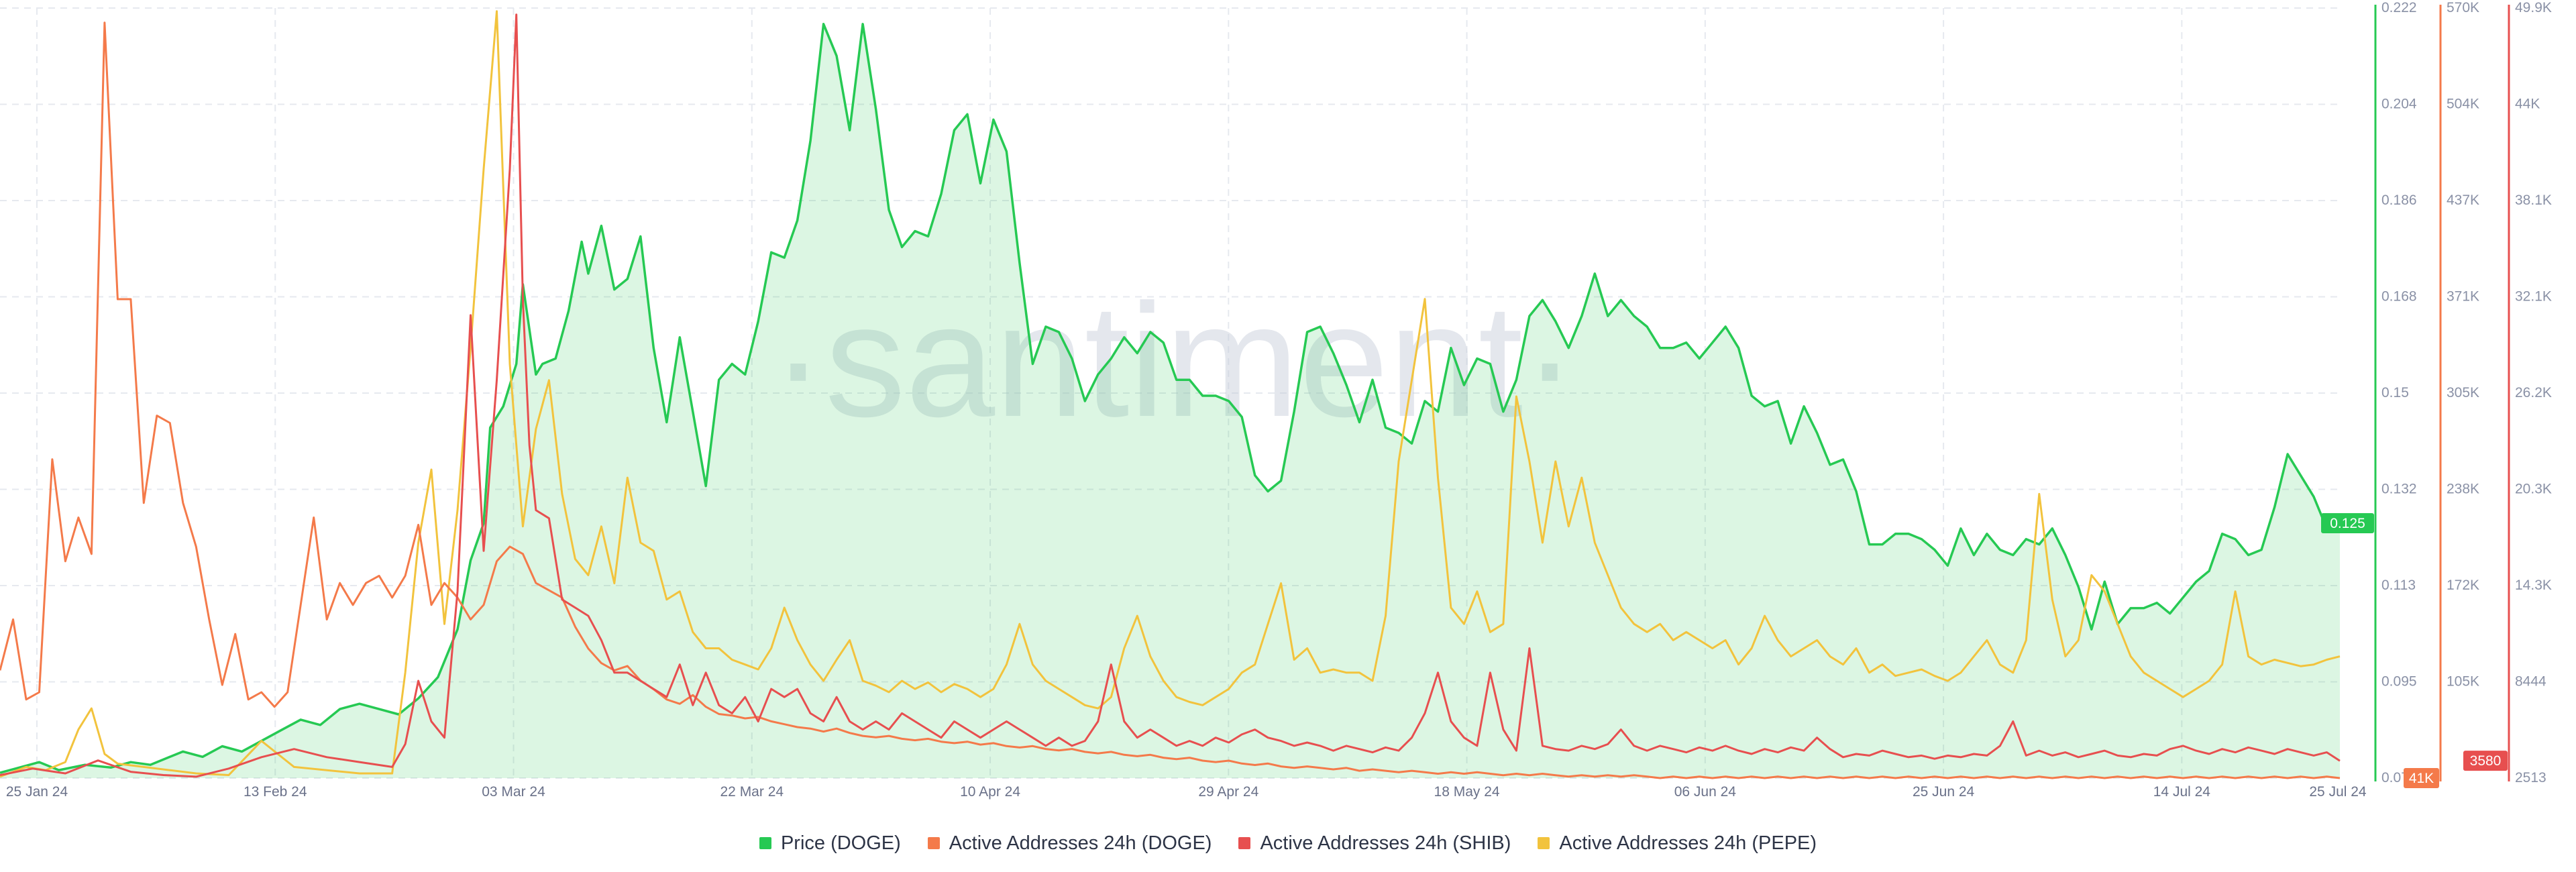  I want to click on axis-tick-label: 570K, so click(2463, 8).